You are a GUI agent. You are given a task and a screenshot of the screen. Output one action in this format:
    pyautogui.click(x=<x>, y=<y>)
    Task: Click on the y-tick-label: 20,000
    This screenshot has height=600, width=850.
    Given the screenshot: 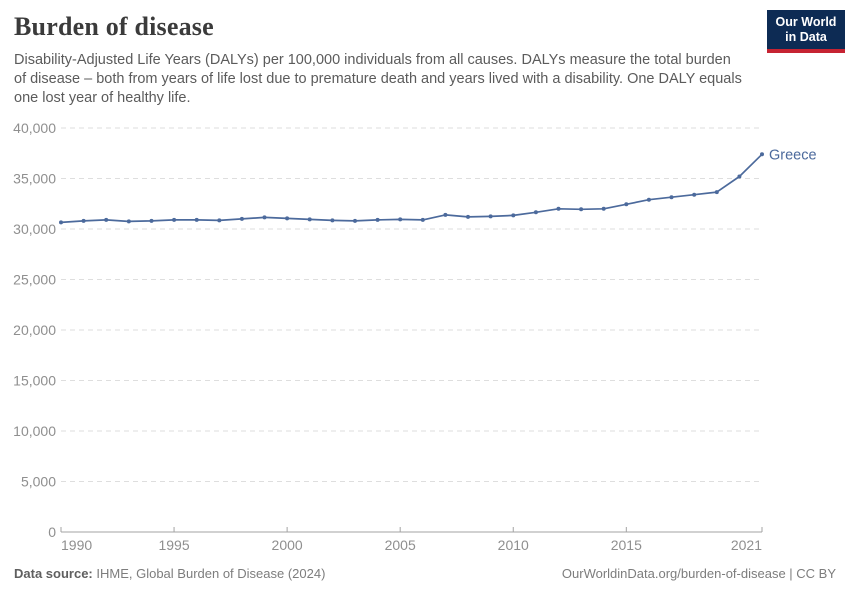 What is the action you would take?
    pyautogui.click(x=34, y=330)
    